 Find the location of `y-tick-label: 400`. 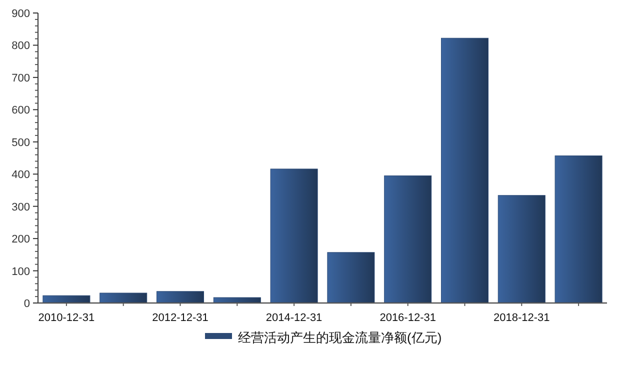

y-tick-label: 400 is located at coordinates (21, 175).